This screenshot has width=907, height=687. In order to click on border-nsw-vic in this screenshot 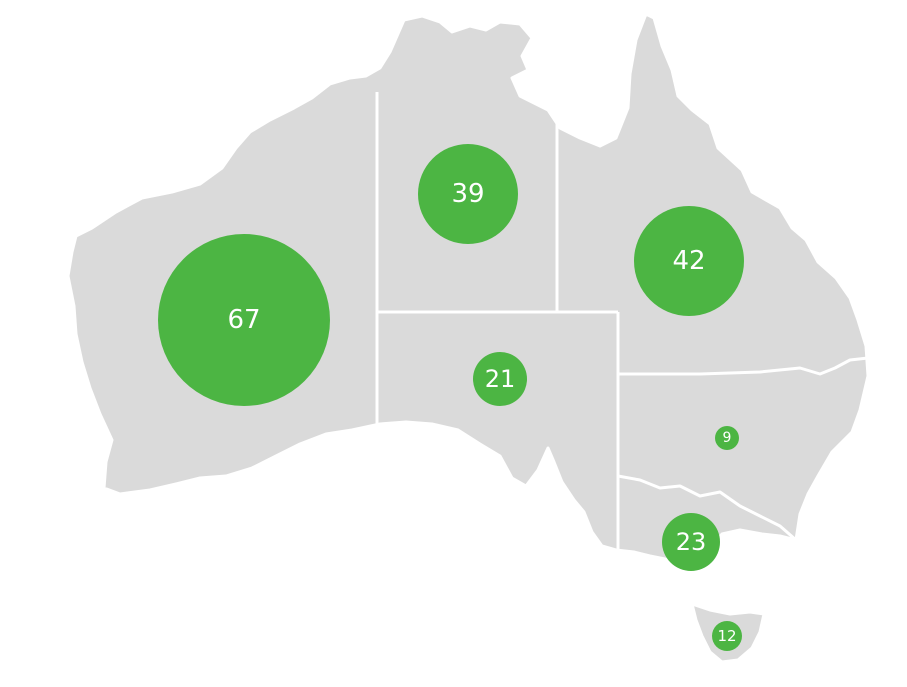, I will do `click(707, 508)`.